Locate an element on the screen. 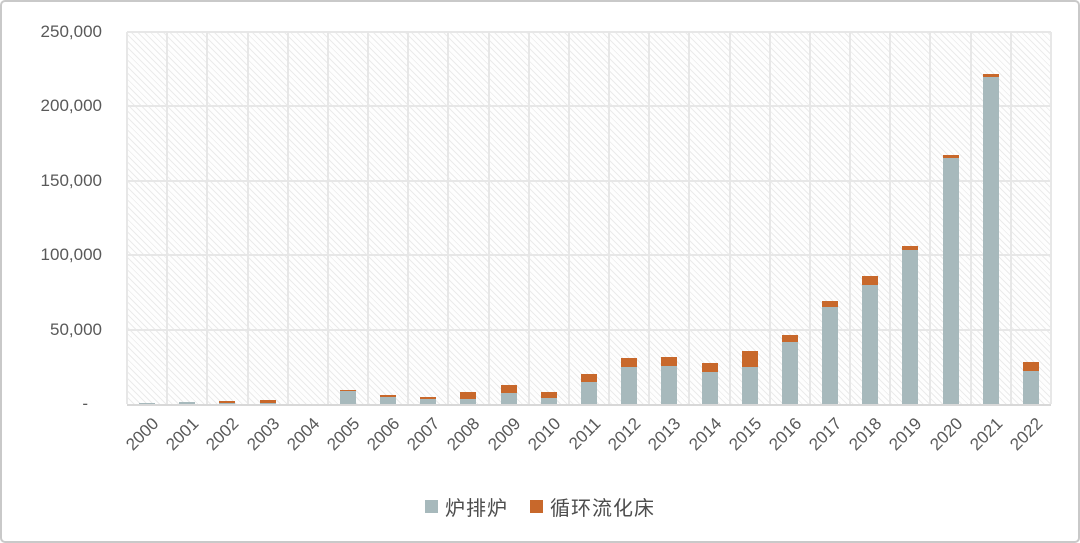 This screenshot has width=1080, height=543. bar-segment-grate-furnace-2022 is located at coordinates (1030, 387).